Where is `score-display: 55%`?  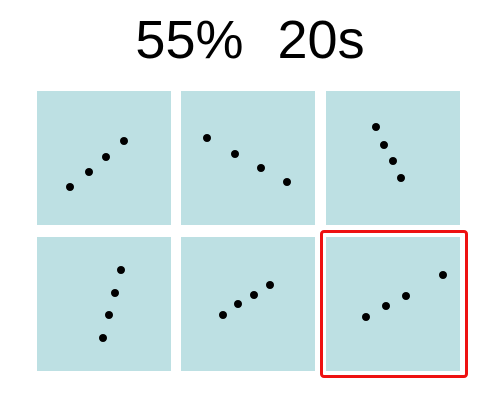 score-display: 55% is located at coordinates (189, 40).